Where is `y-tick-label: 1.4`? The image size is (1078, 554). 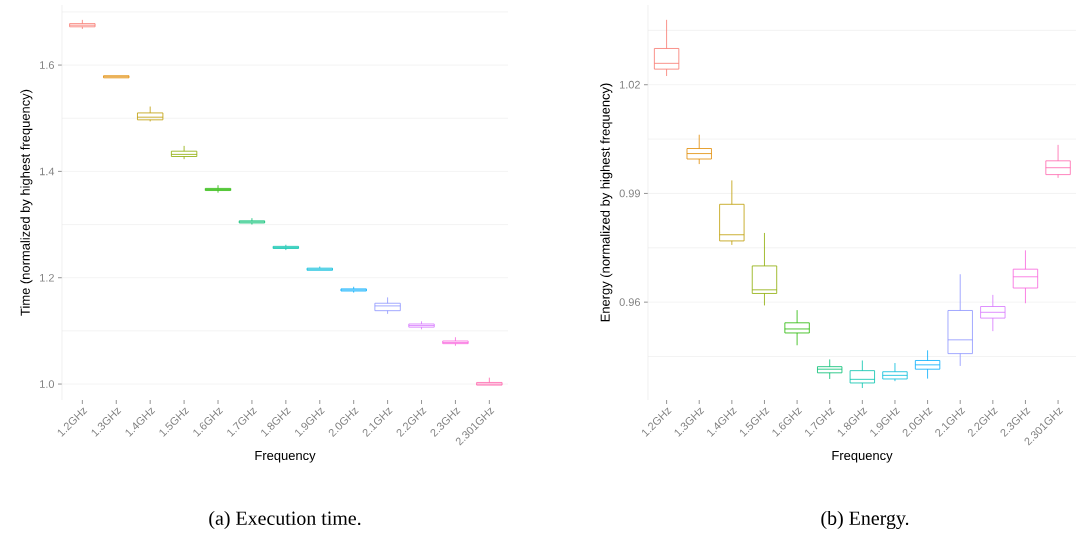 y-tick-label: 1.4 is located at coordinates (47, 171).